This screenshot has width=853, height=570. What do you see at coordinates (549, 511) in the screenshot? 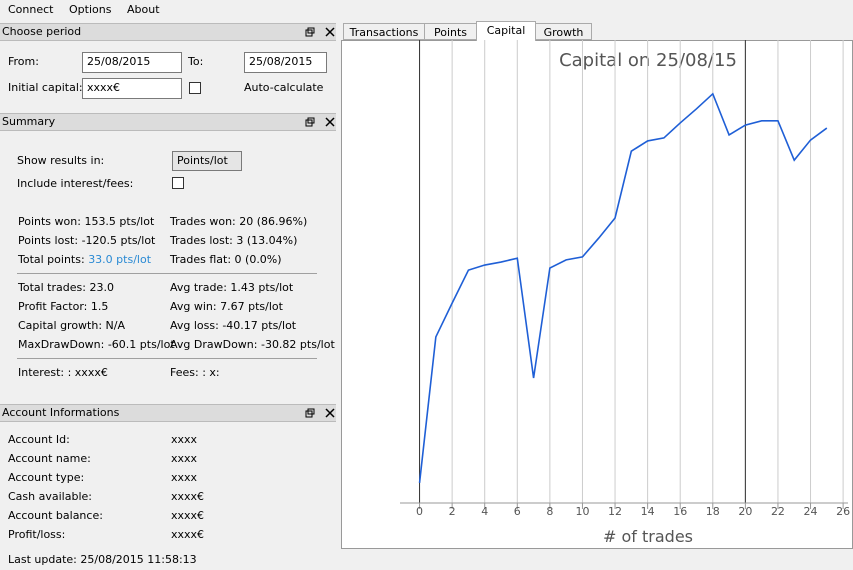
I see `x-tick-label: 8` at bounding box center [549, 511].